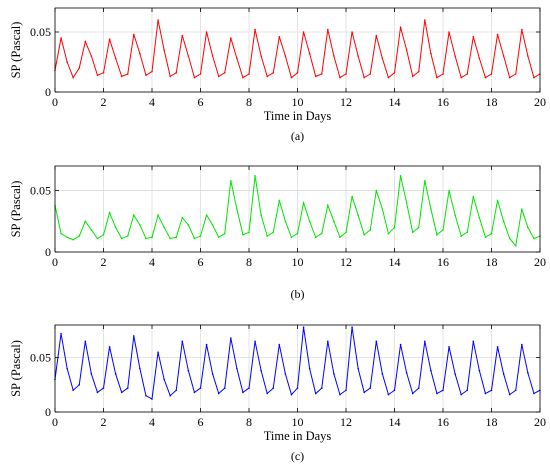 Image resolution: width=550 pixels, height=471 pixels. I want to click on x-tick-label: 14, so click(395, 102).